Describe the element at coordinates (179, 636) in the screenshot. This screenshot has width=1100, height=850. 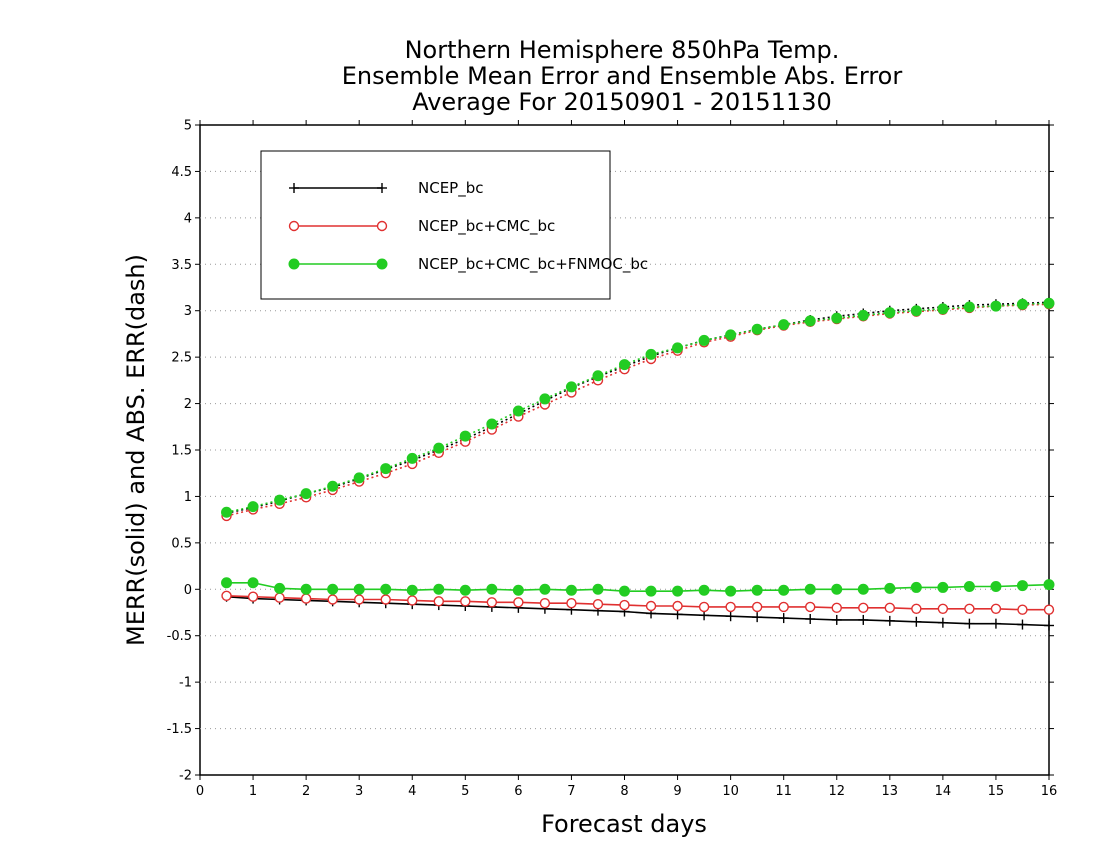
I see `y-tick-label: -0.5` at that location.